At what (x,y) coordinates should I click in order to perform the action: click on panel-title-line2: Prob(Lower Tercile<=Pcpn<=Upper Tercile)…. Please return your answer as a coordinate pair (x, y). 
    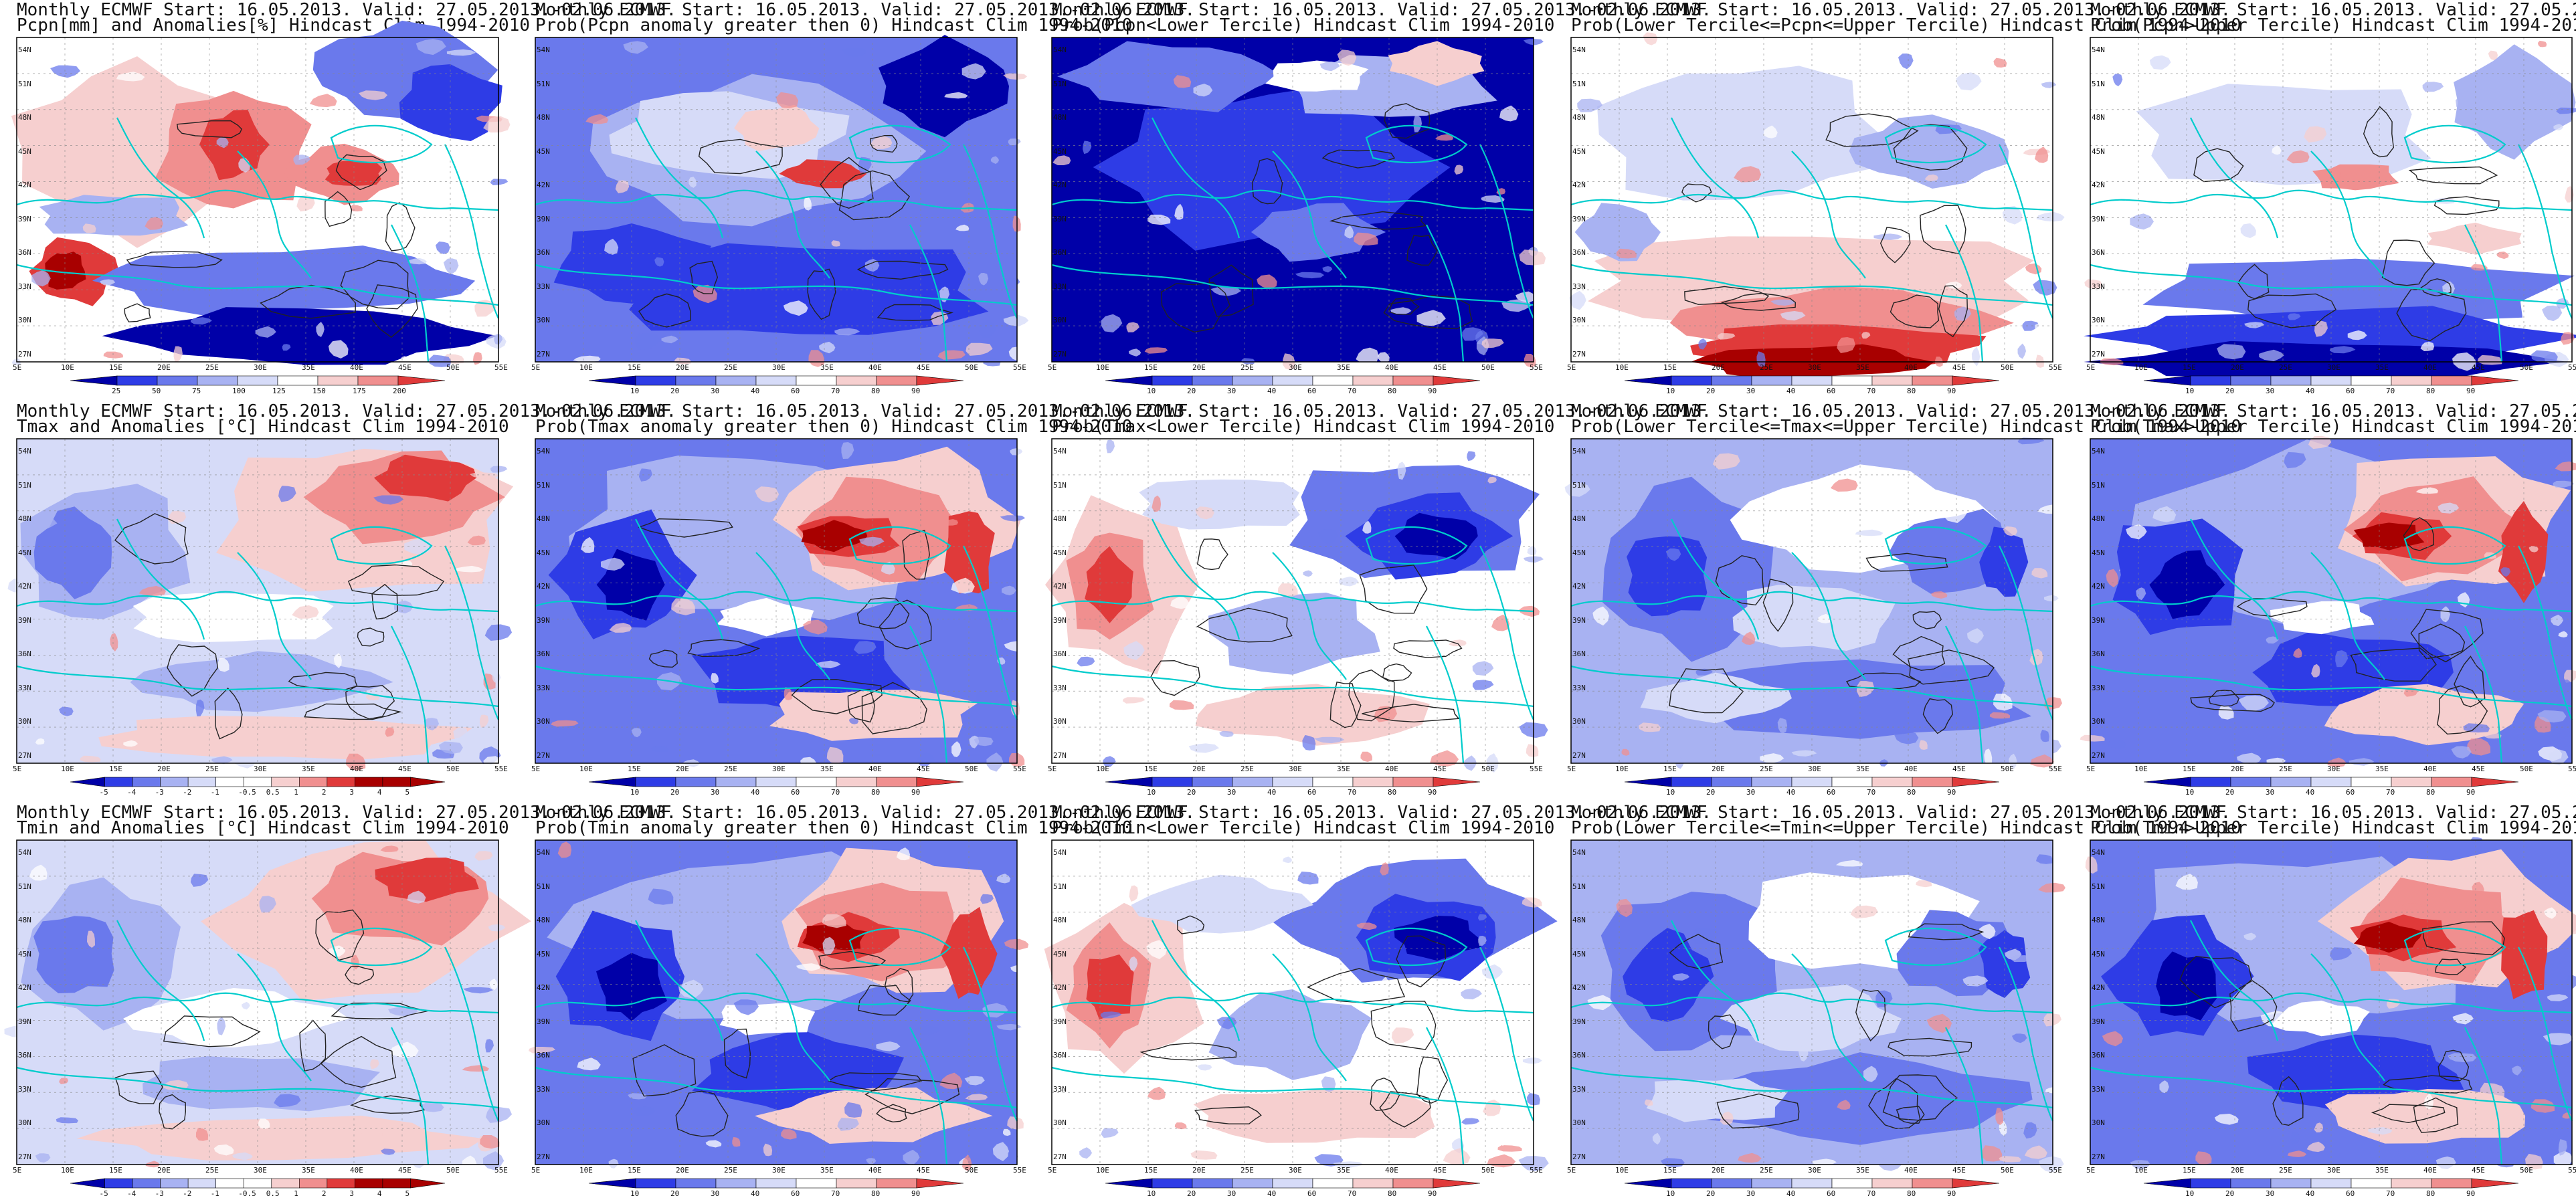
    Looking at the image, I should click on (1906, 25).